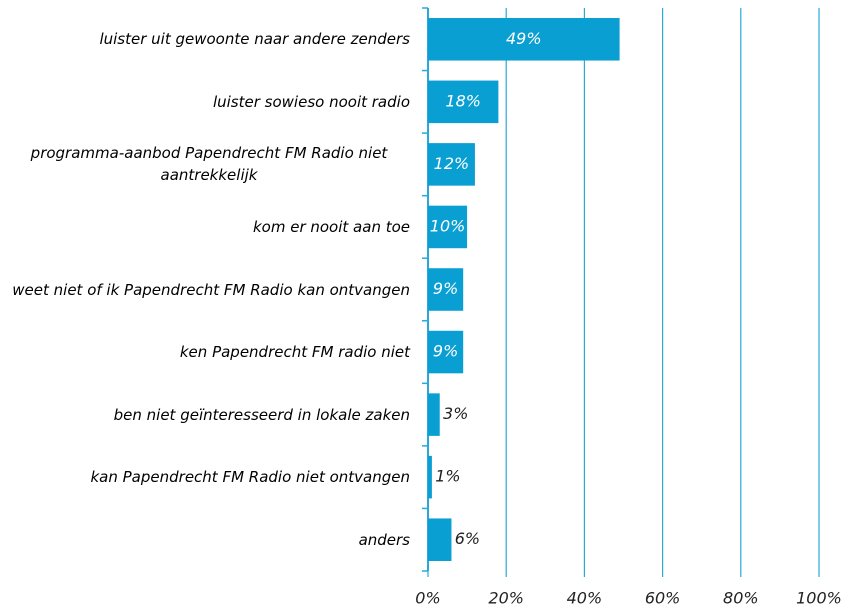 This screenshot has height=609, width=856. Describe the element at coordinates (209, 102) in the screenshot. I see `category-label: luister sowieso nooit radio` at that location.